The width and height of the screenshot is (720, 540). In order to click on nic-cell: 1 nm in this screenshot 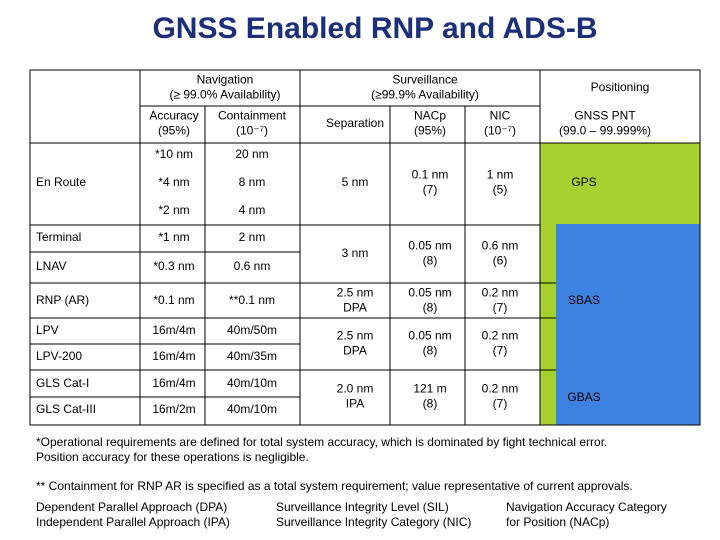, I will do `click(500, 175)`.